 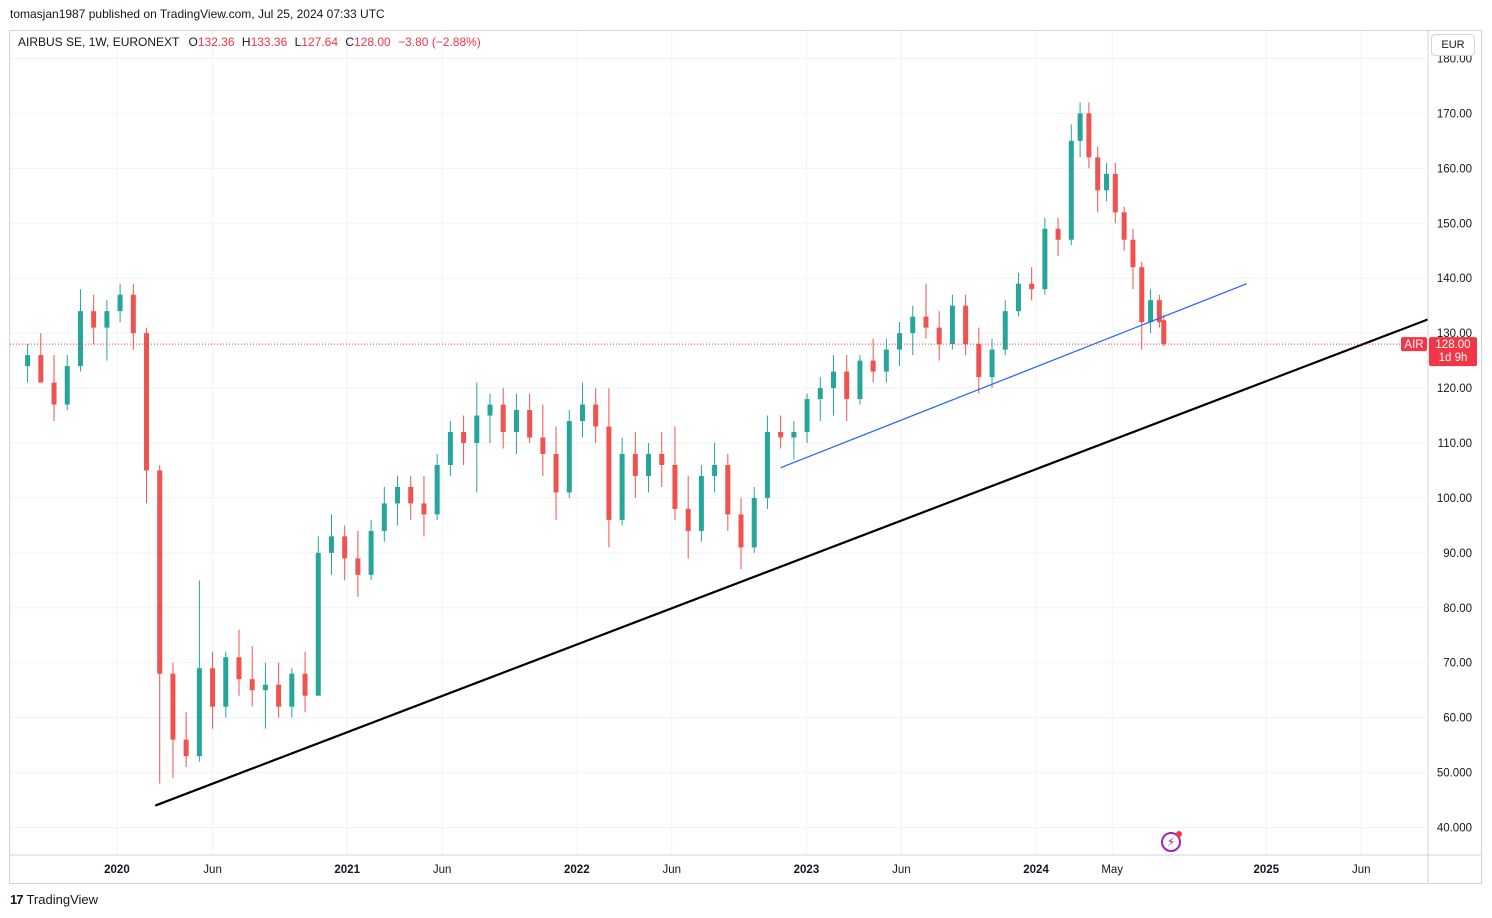 What do you see at coordinates (1453, 358) in the screenshot?
I see `price-tag-countdown: 1d 9h` at bounding box center [1453, 358].